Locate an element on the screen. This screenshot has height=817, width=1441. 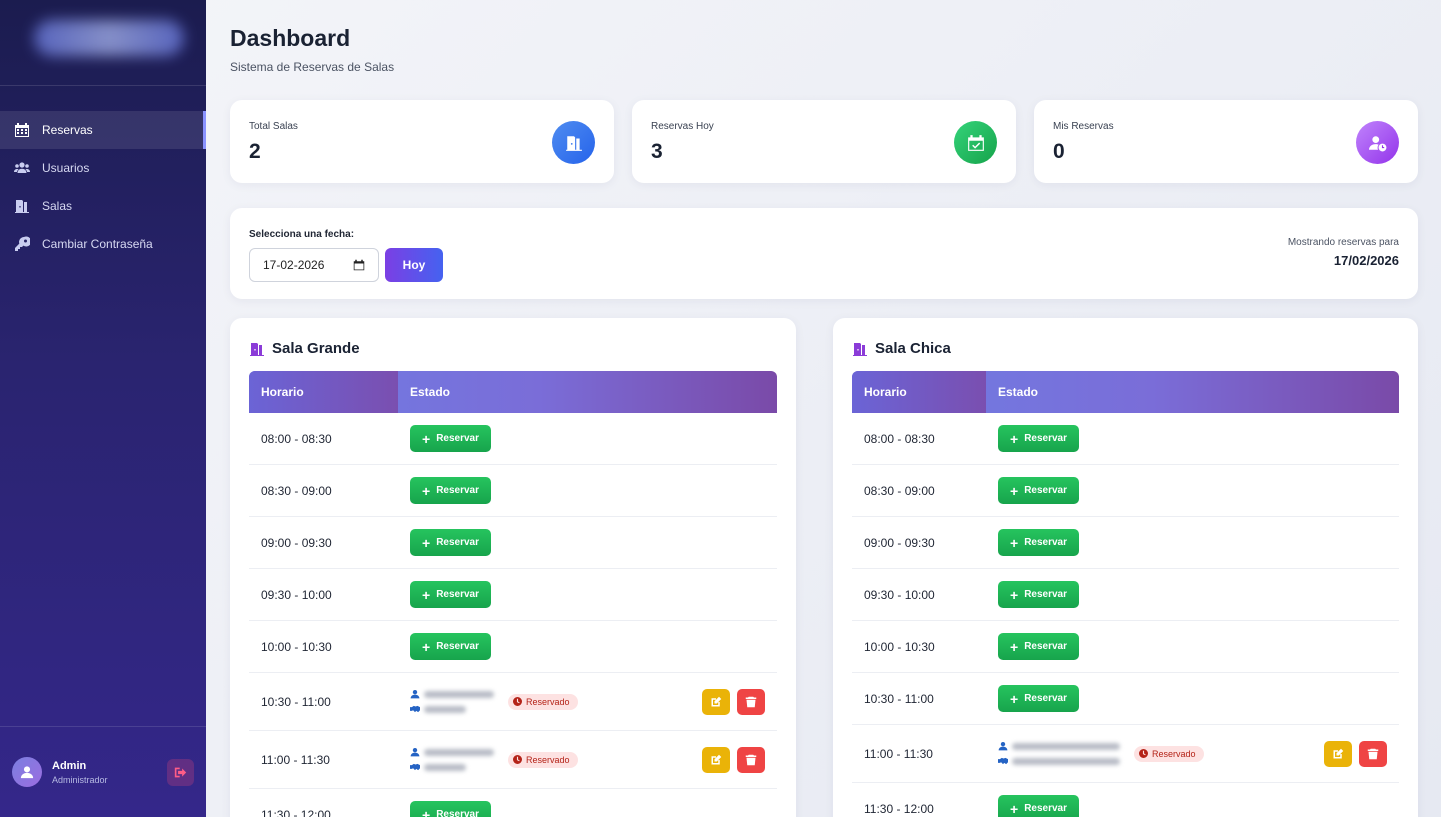
logout-button is located at coordinates (180, 772).